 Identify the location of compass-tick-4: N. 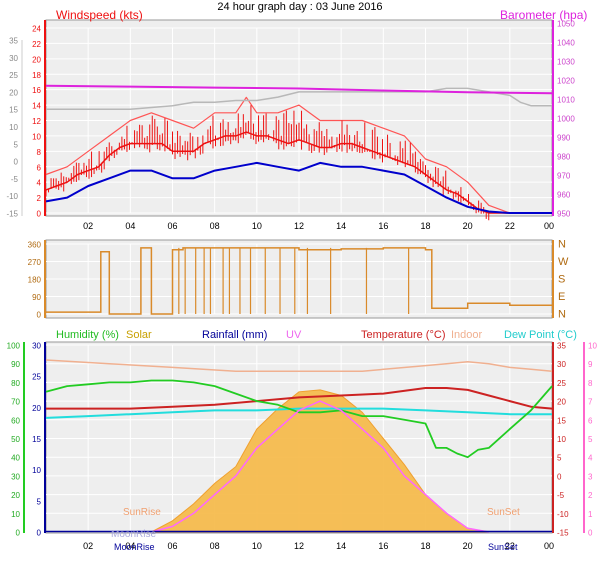
(562, 315).